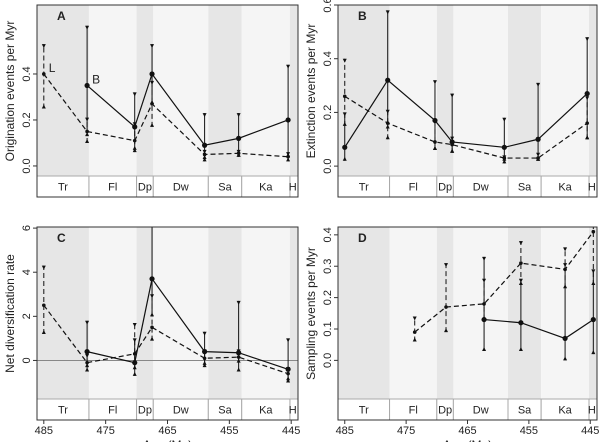 The image size is (600, 442). I want to click on x-axis-label: Age (Ma), so click(467, 440).